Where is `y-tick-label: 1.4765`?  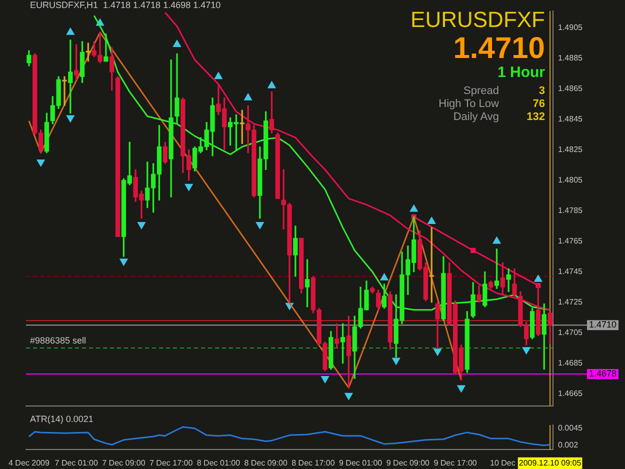 y-tick-label: 1.4765 is located at coordinates (571, 241).